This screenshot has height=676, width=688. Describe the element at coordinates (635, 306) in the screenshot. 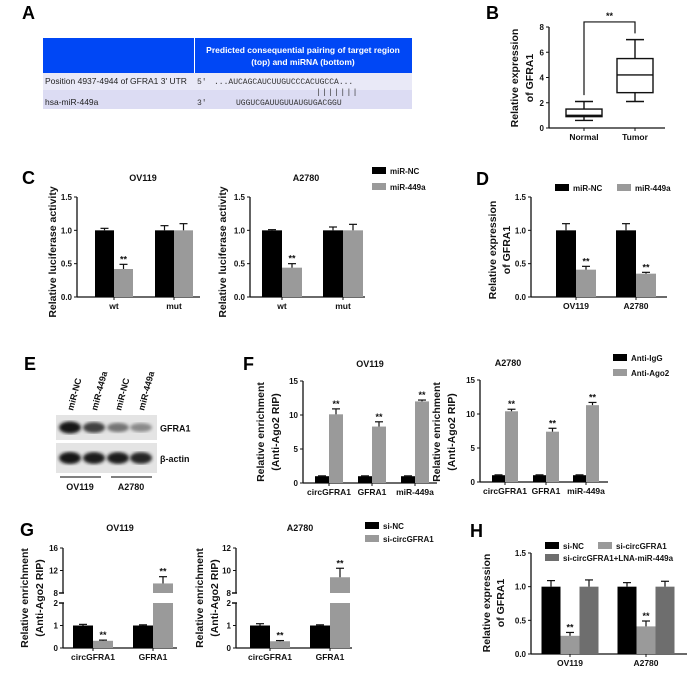

I see `x-tick-label: A2780` at that location.